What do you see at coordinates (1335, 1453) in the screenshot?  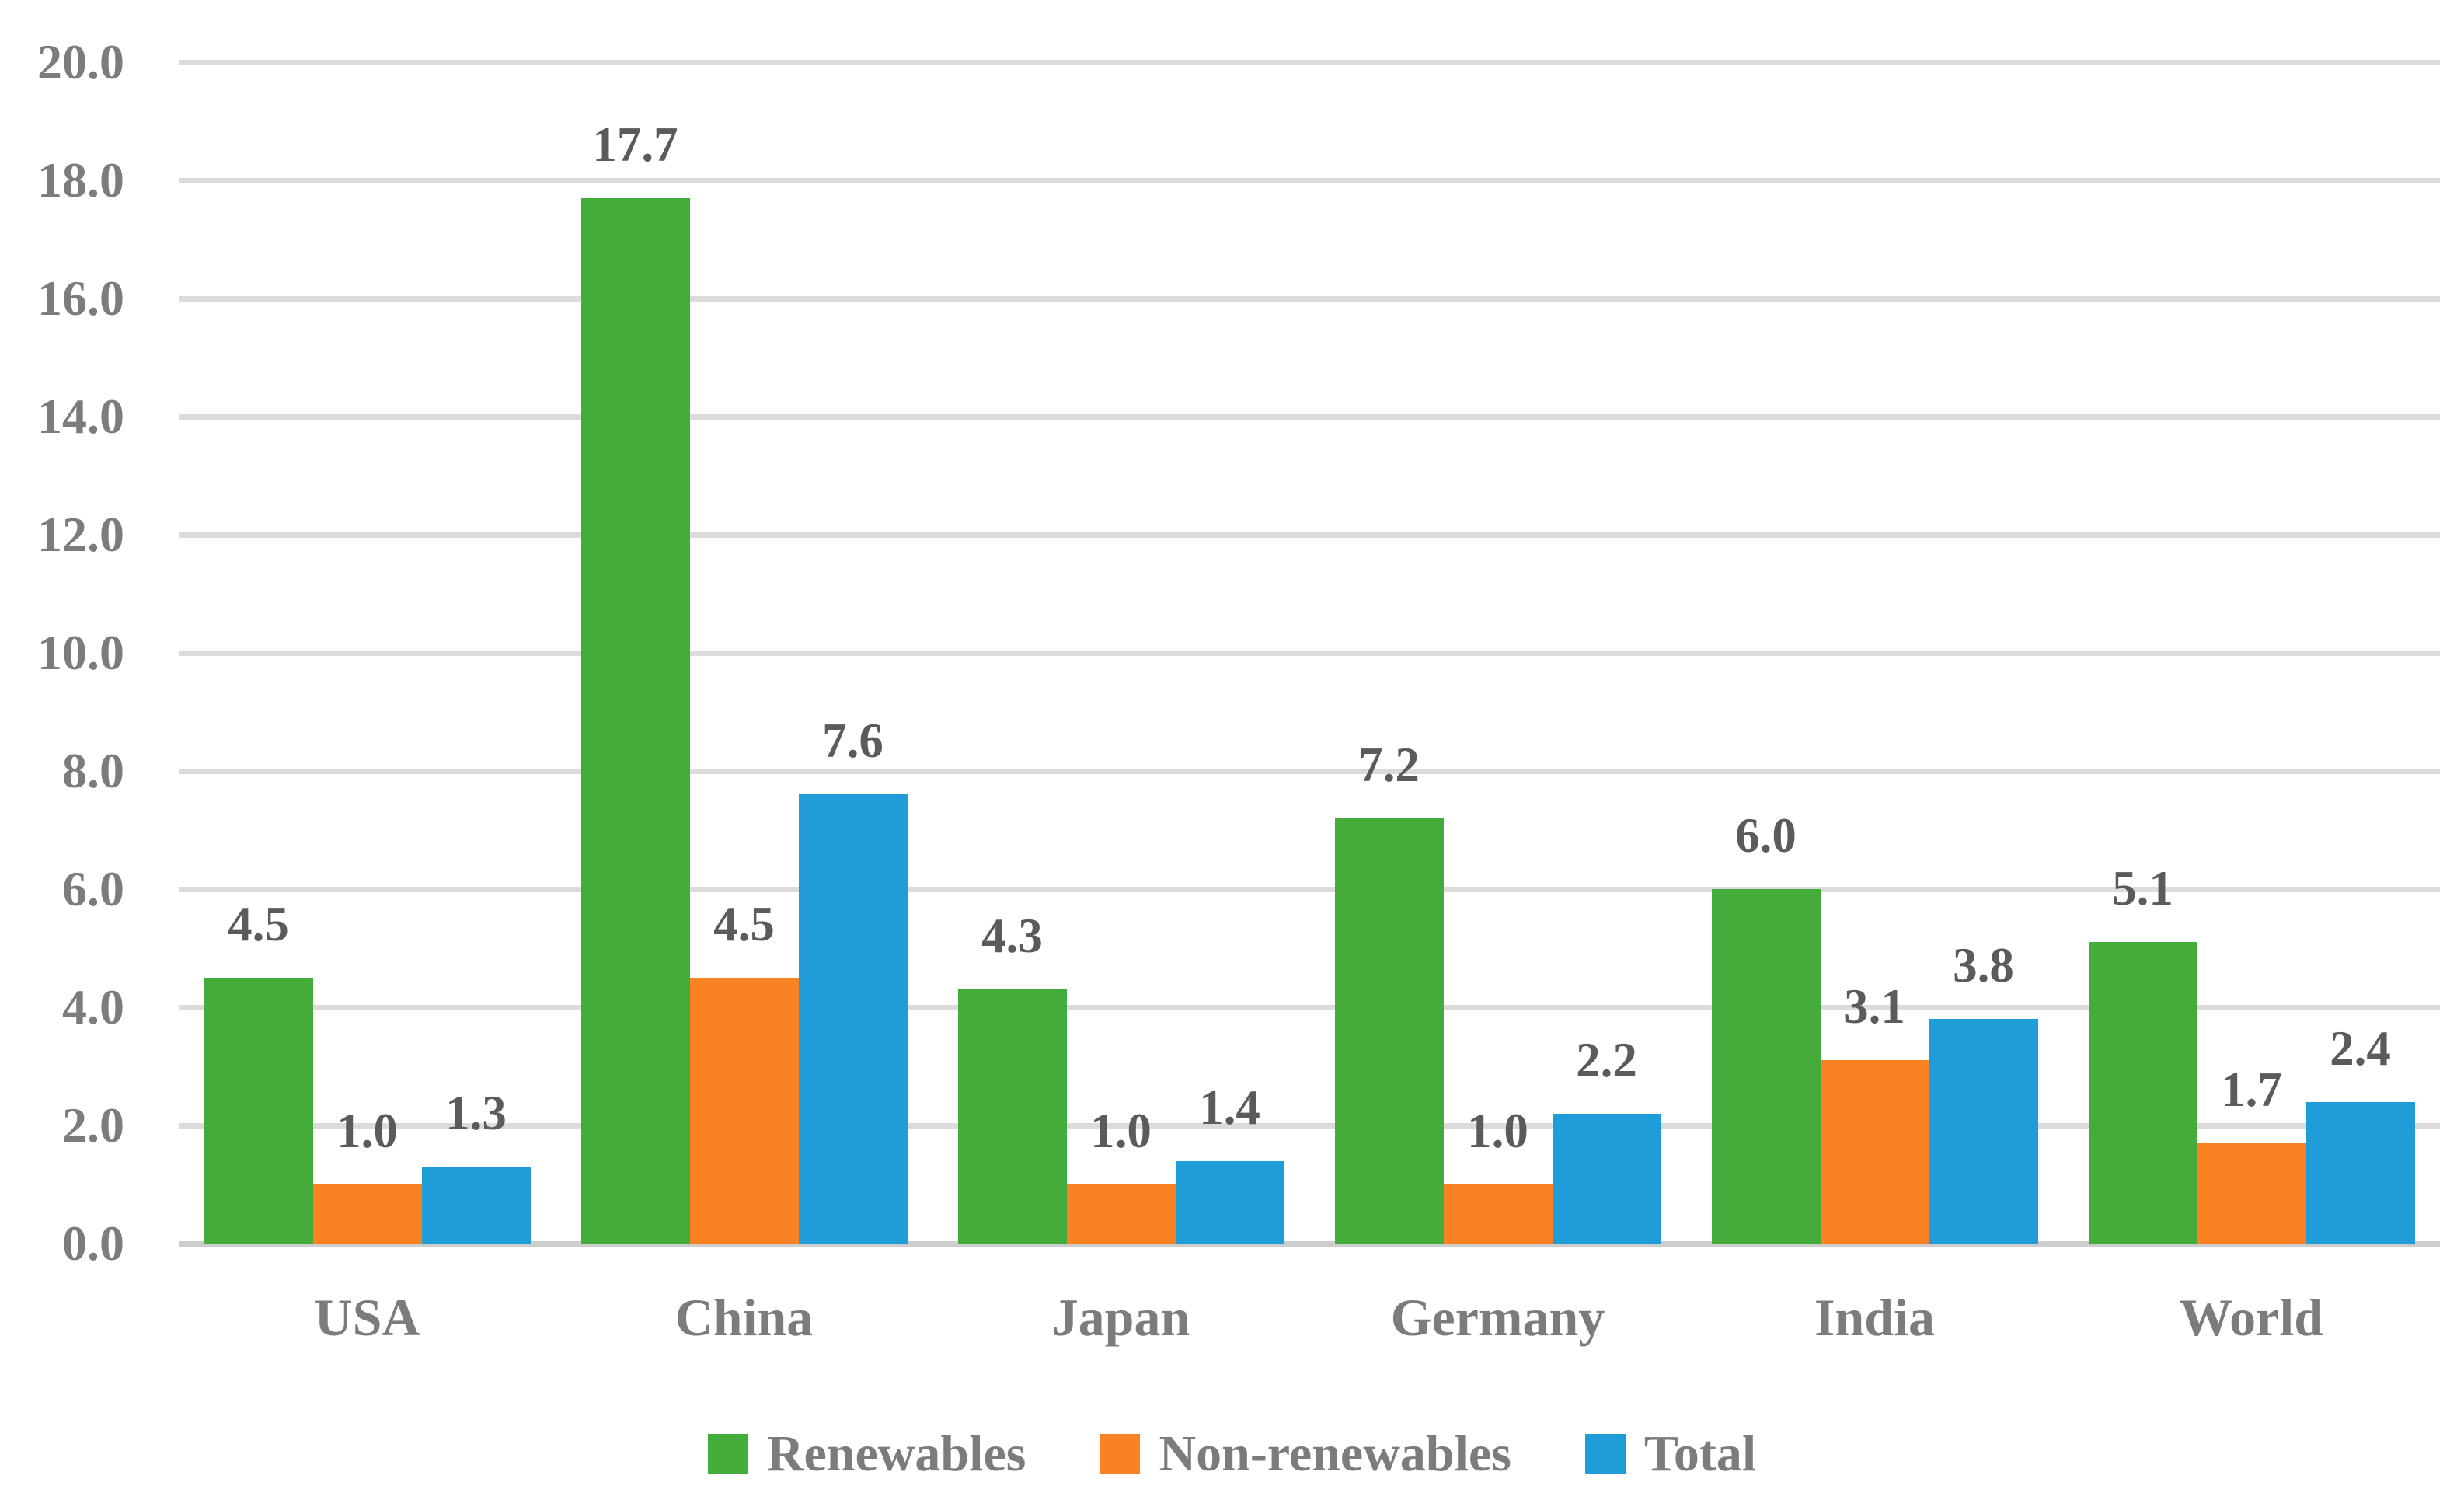 I see `legend-label-non-renewables: Non-renewables` at bounding box center [1335, 1453].